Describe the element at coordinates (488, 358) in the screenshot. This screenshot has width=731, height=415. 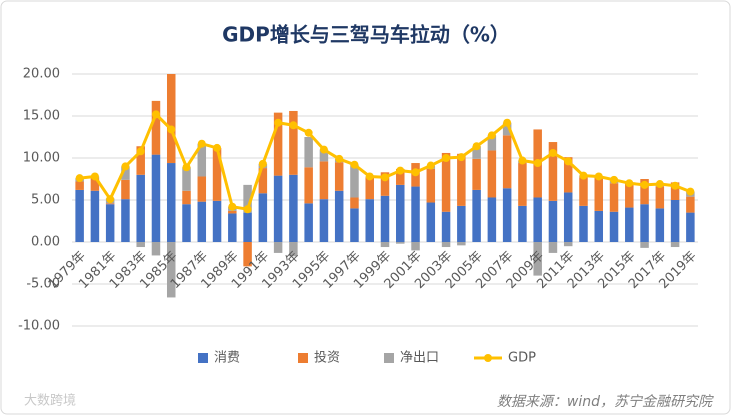
I see `legend-marker` at that location.